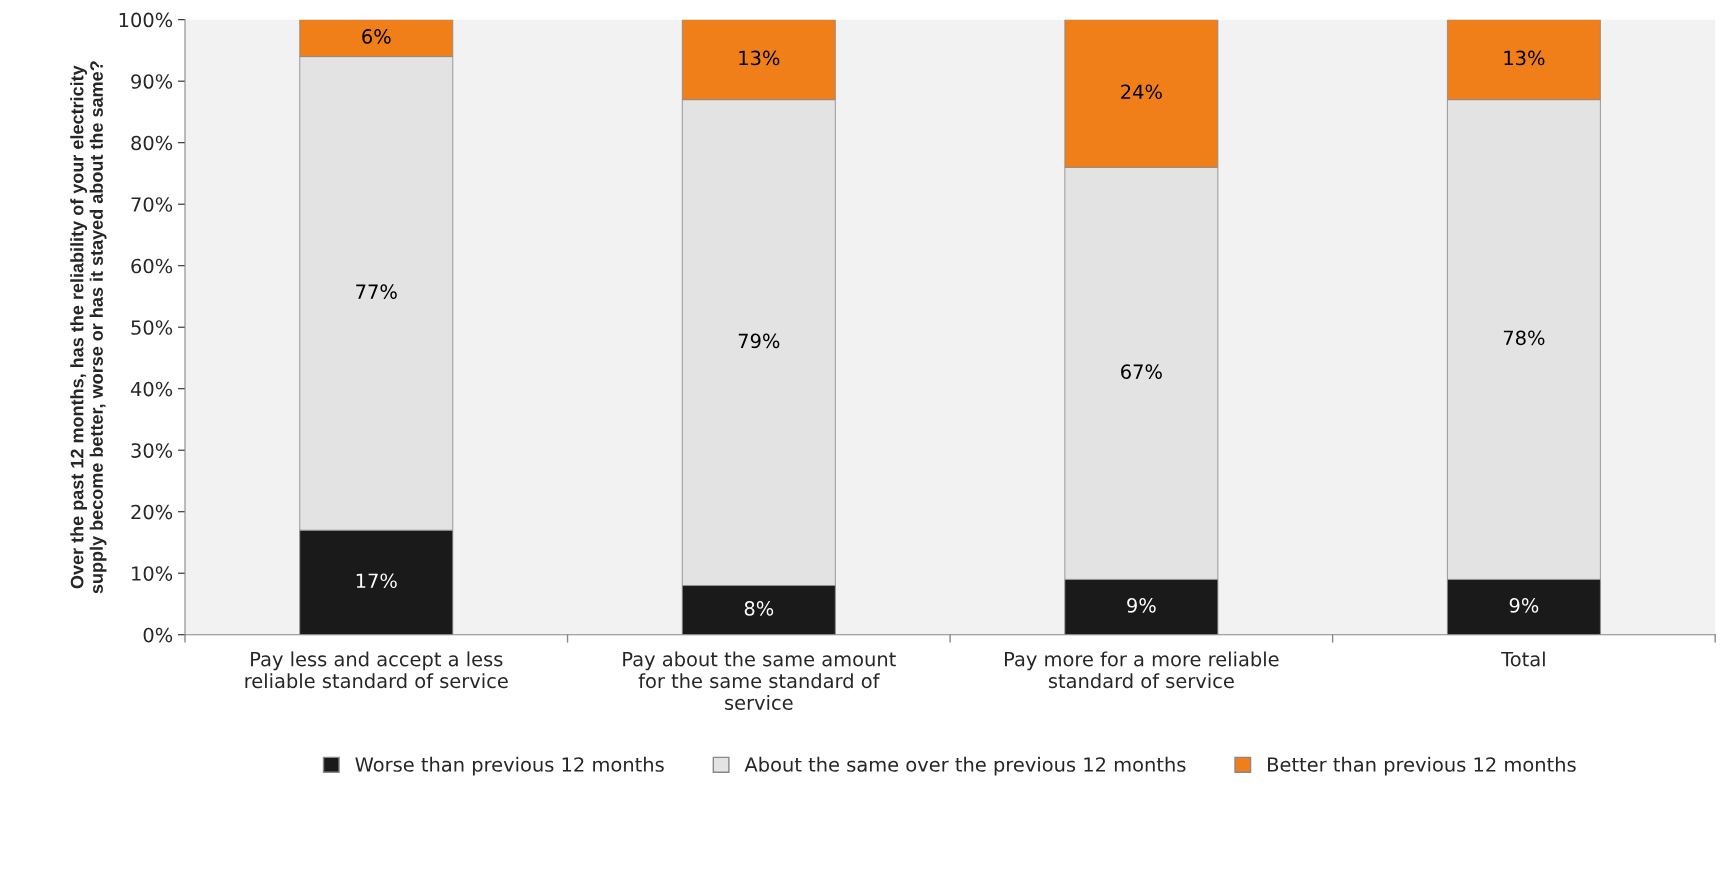 The width and height of the screenshot is (1729, 894). Describe the element at coordinates (152, 512) in the screenshot. I see `y-tick-label: 20%` at that location.